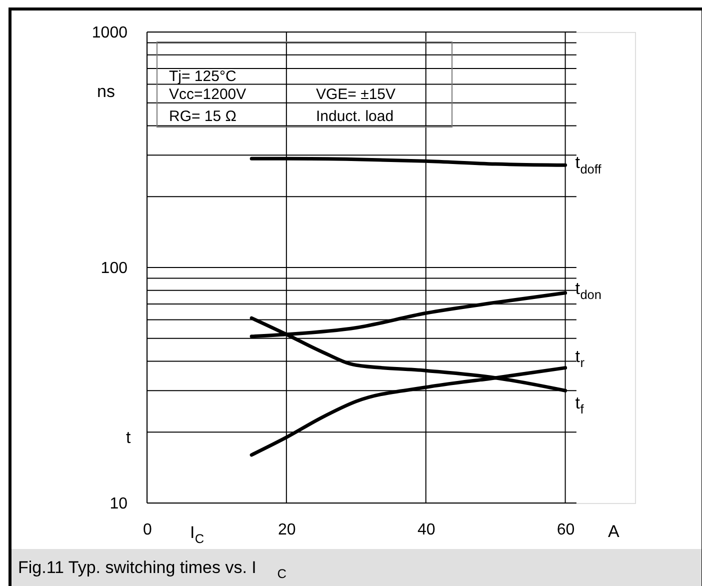 The height and width of the screenshot is (586, 702). What do you see at coordinates (356, 94) in the screenshot?
I see `annotation: VGE= ±15V` at bounding box center [356, 94].